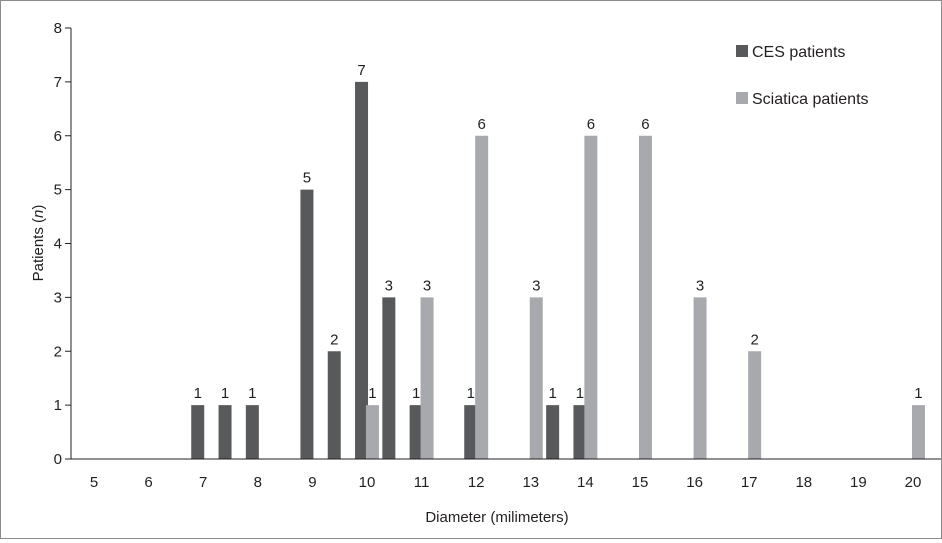 The height and width of the screenshot is (543, 942). What do you see at coordinates (58, 28) in the screenshot?
I see `y-tick-label: 8` at bounding box center [58, 28].